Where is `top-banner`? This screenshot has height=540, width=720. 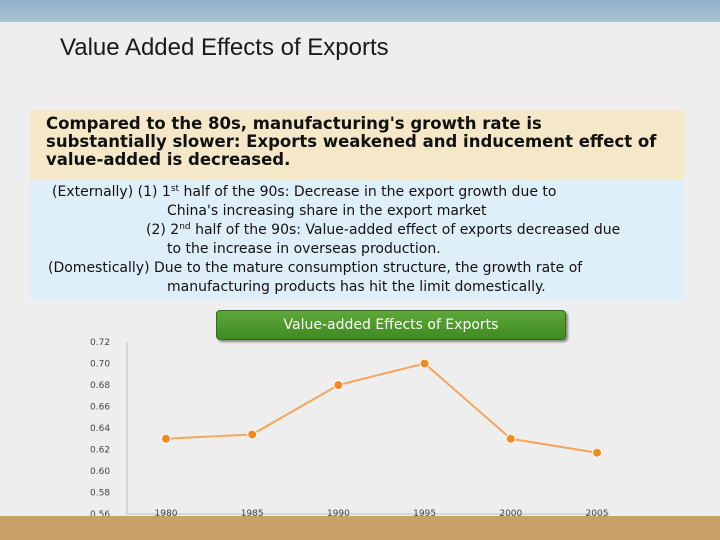 top-banner is located at coordinates (360, 11).